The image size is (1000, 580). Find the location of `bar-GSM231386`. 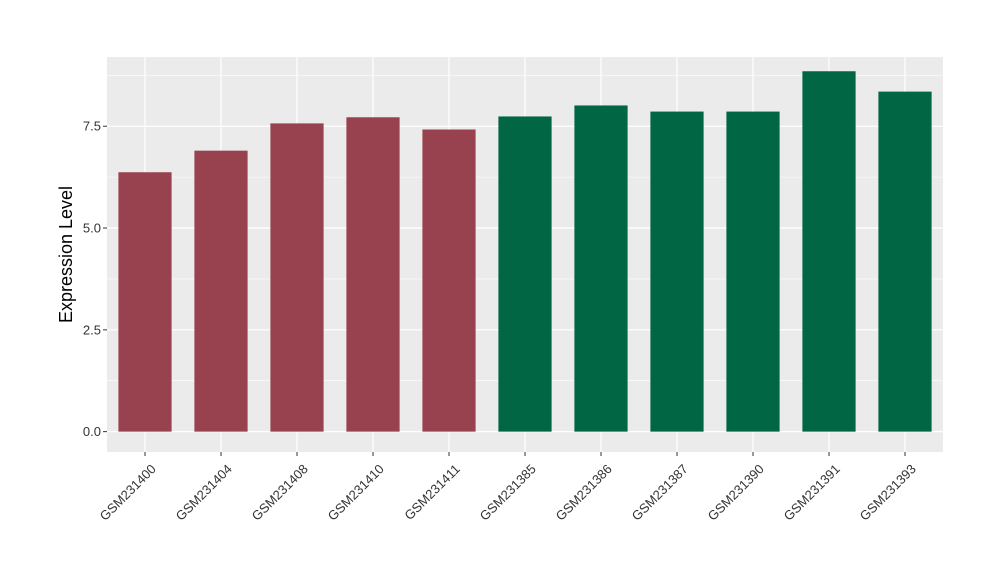

bar-GSM231386 is located at coordinates (601, 268).